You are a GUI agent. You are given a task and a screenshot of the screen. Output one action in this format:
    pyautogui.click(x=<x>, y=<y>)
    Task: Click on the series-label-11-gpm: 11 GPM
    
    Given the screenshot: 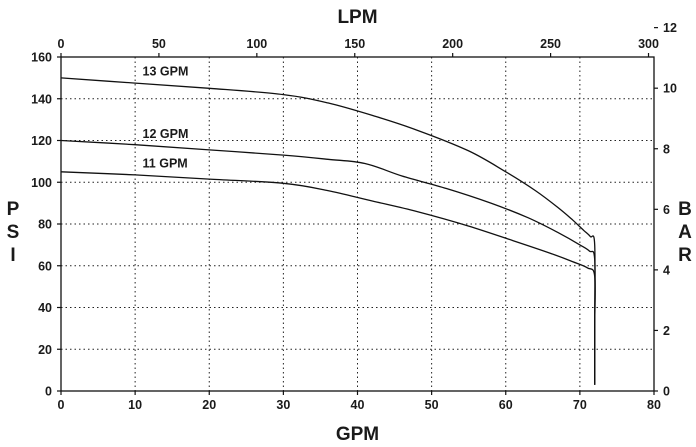 What is the action you would take?
    pyautogui.click(x=165, y=163)
    